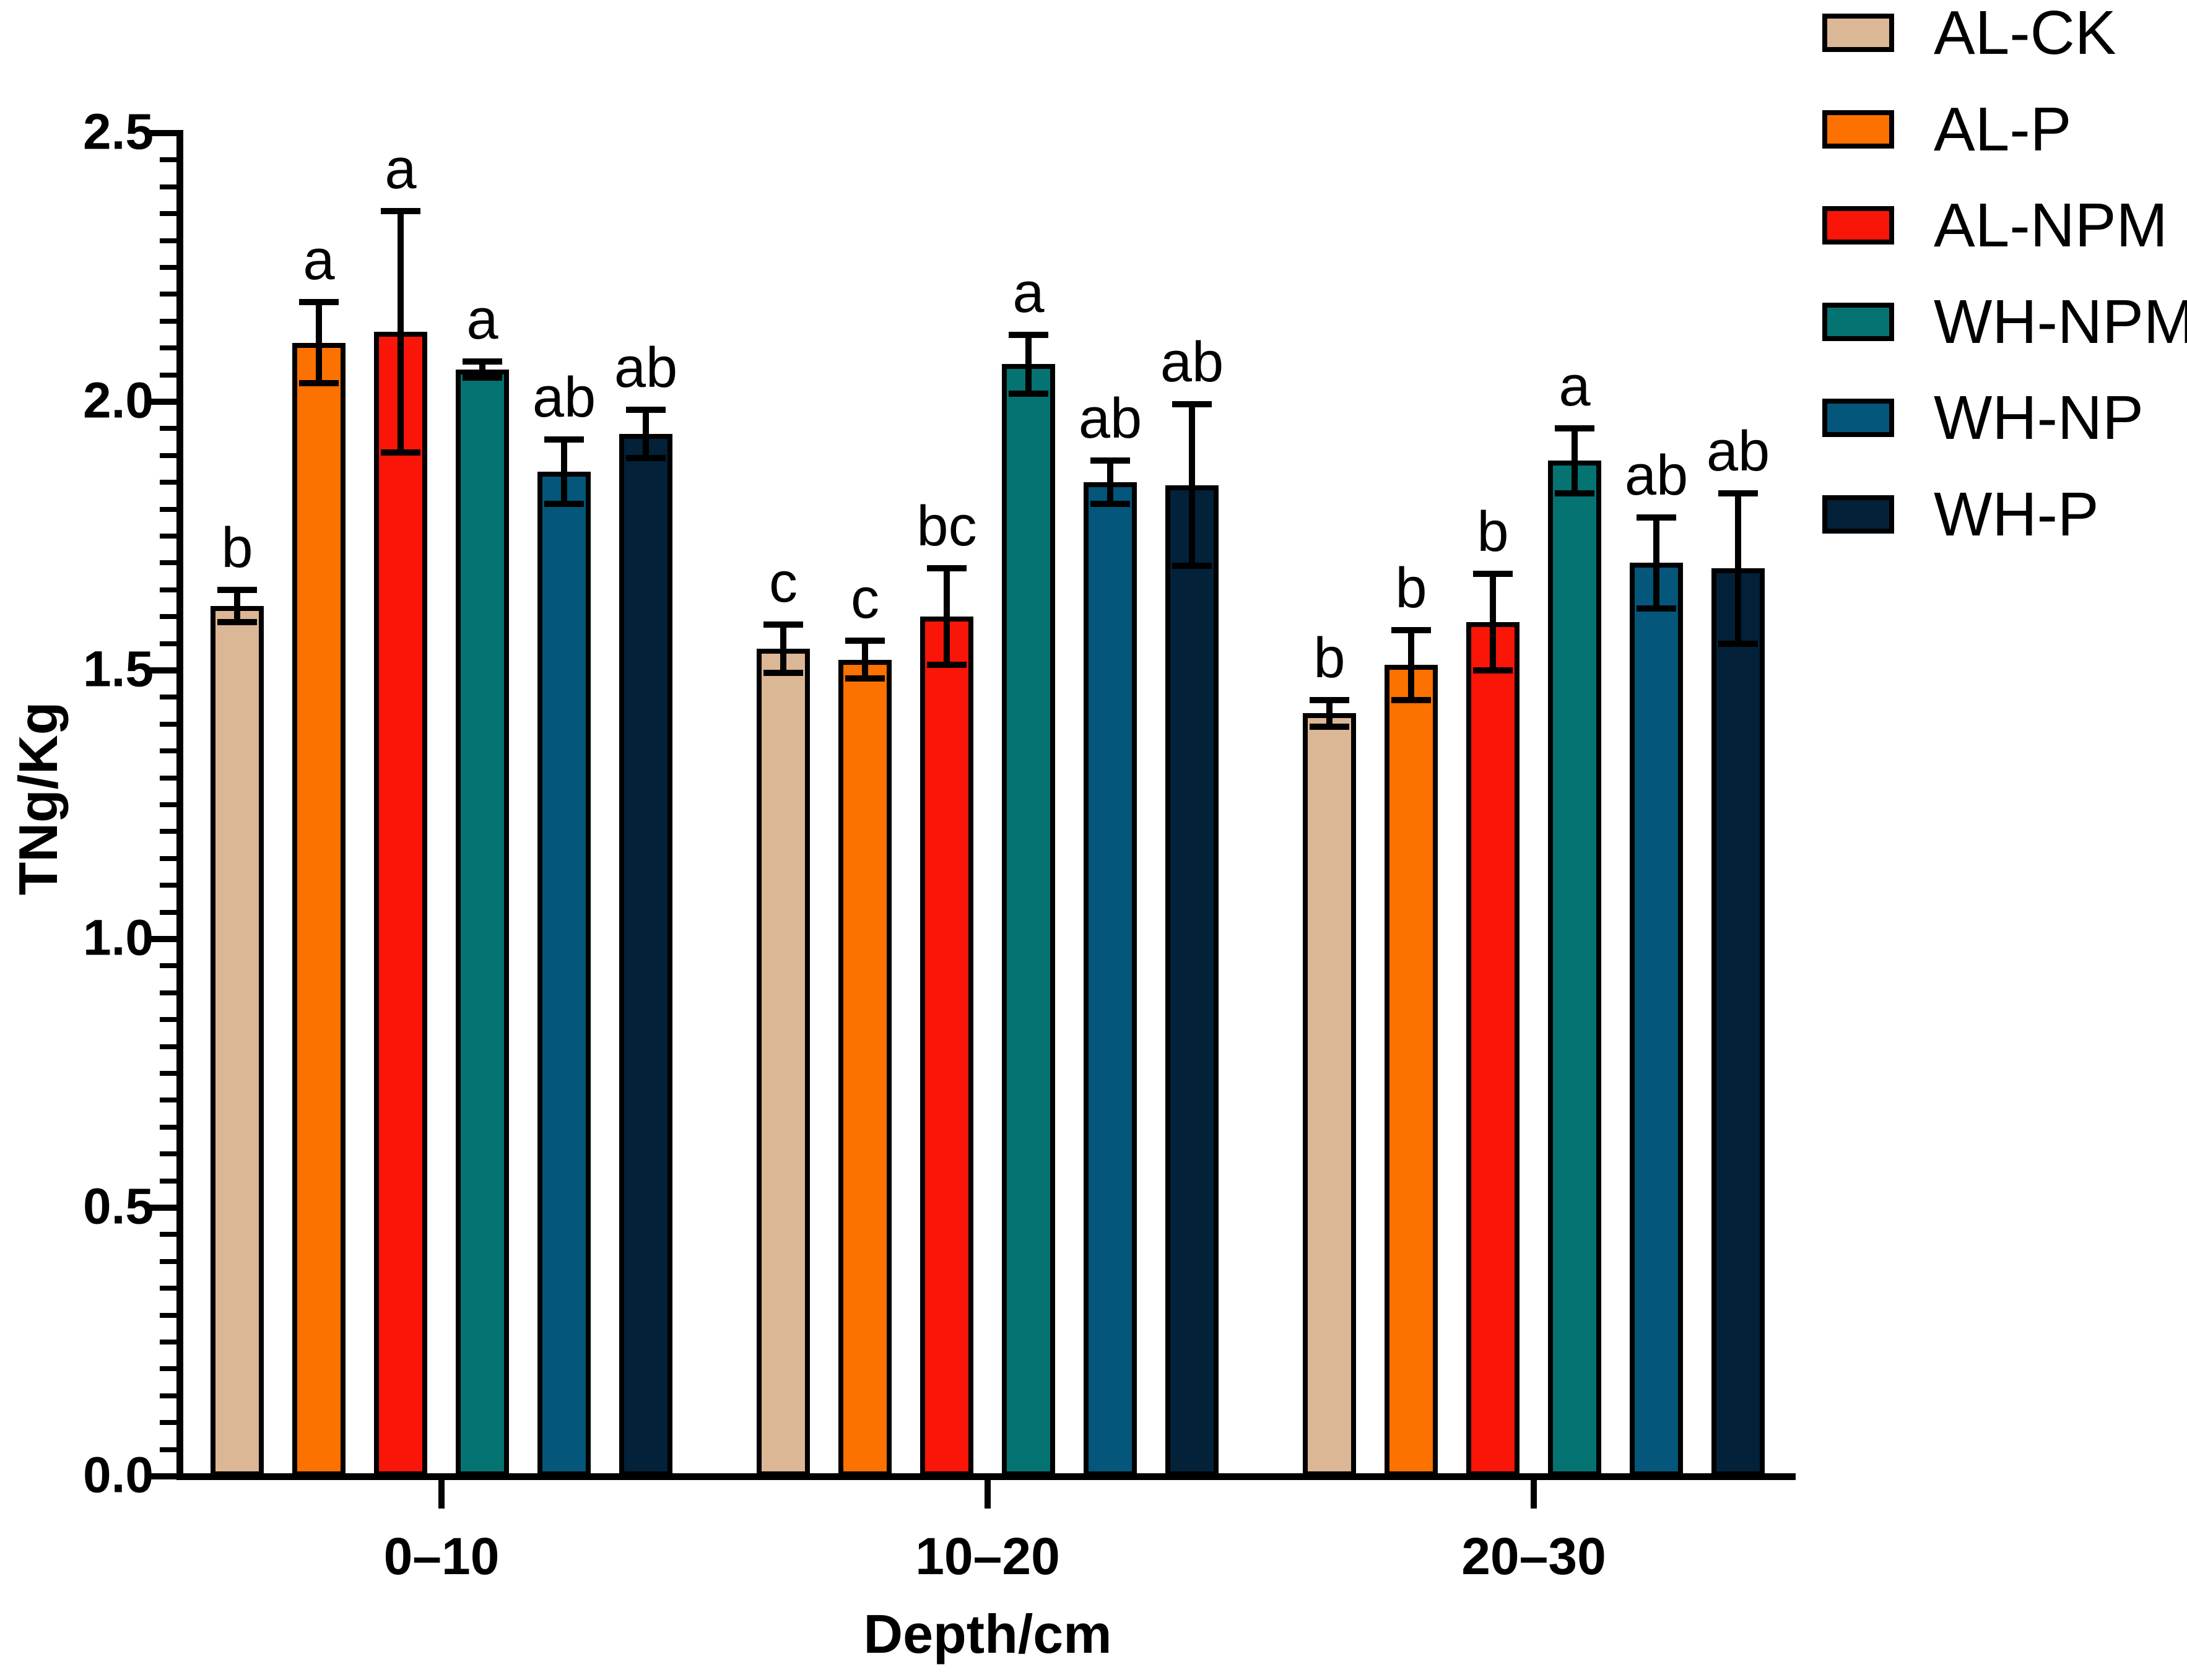 The height and width of the screenshot is (1680, 2187). I want to click on legend-swatch-al-p, so click(1858, 130).